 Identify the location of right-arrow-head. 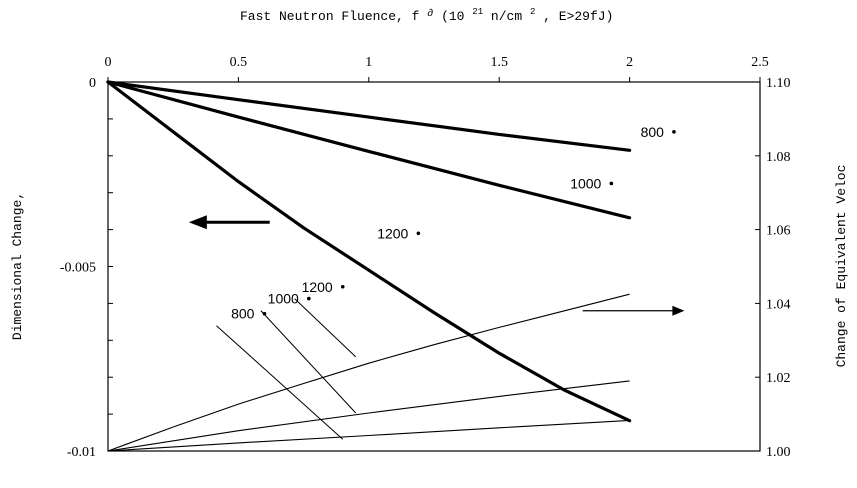
(678, 310).